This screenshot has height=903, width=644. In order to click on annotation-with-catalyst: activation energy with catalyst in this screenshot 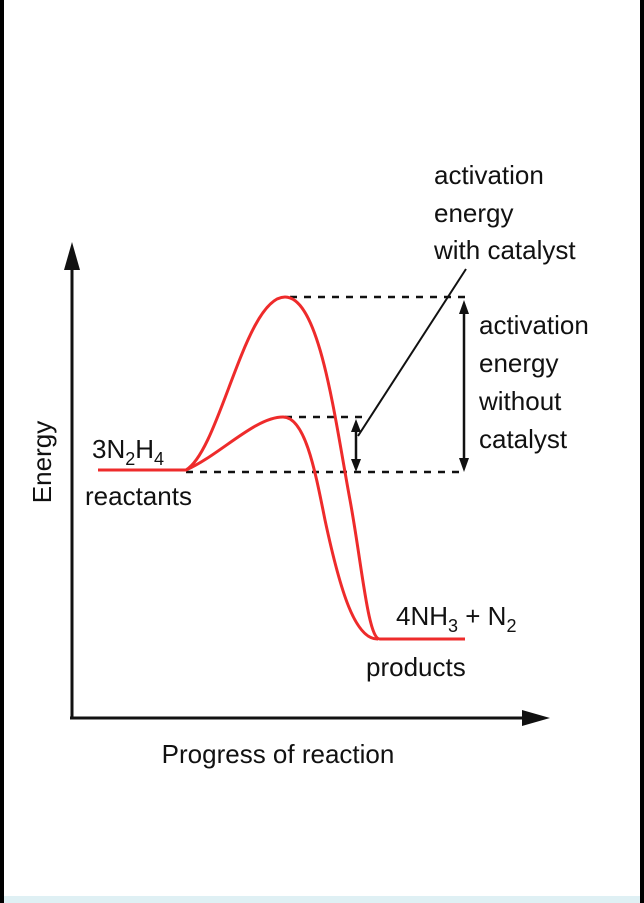, I will do `click(504, 212)`.